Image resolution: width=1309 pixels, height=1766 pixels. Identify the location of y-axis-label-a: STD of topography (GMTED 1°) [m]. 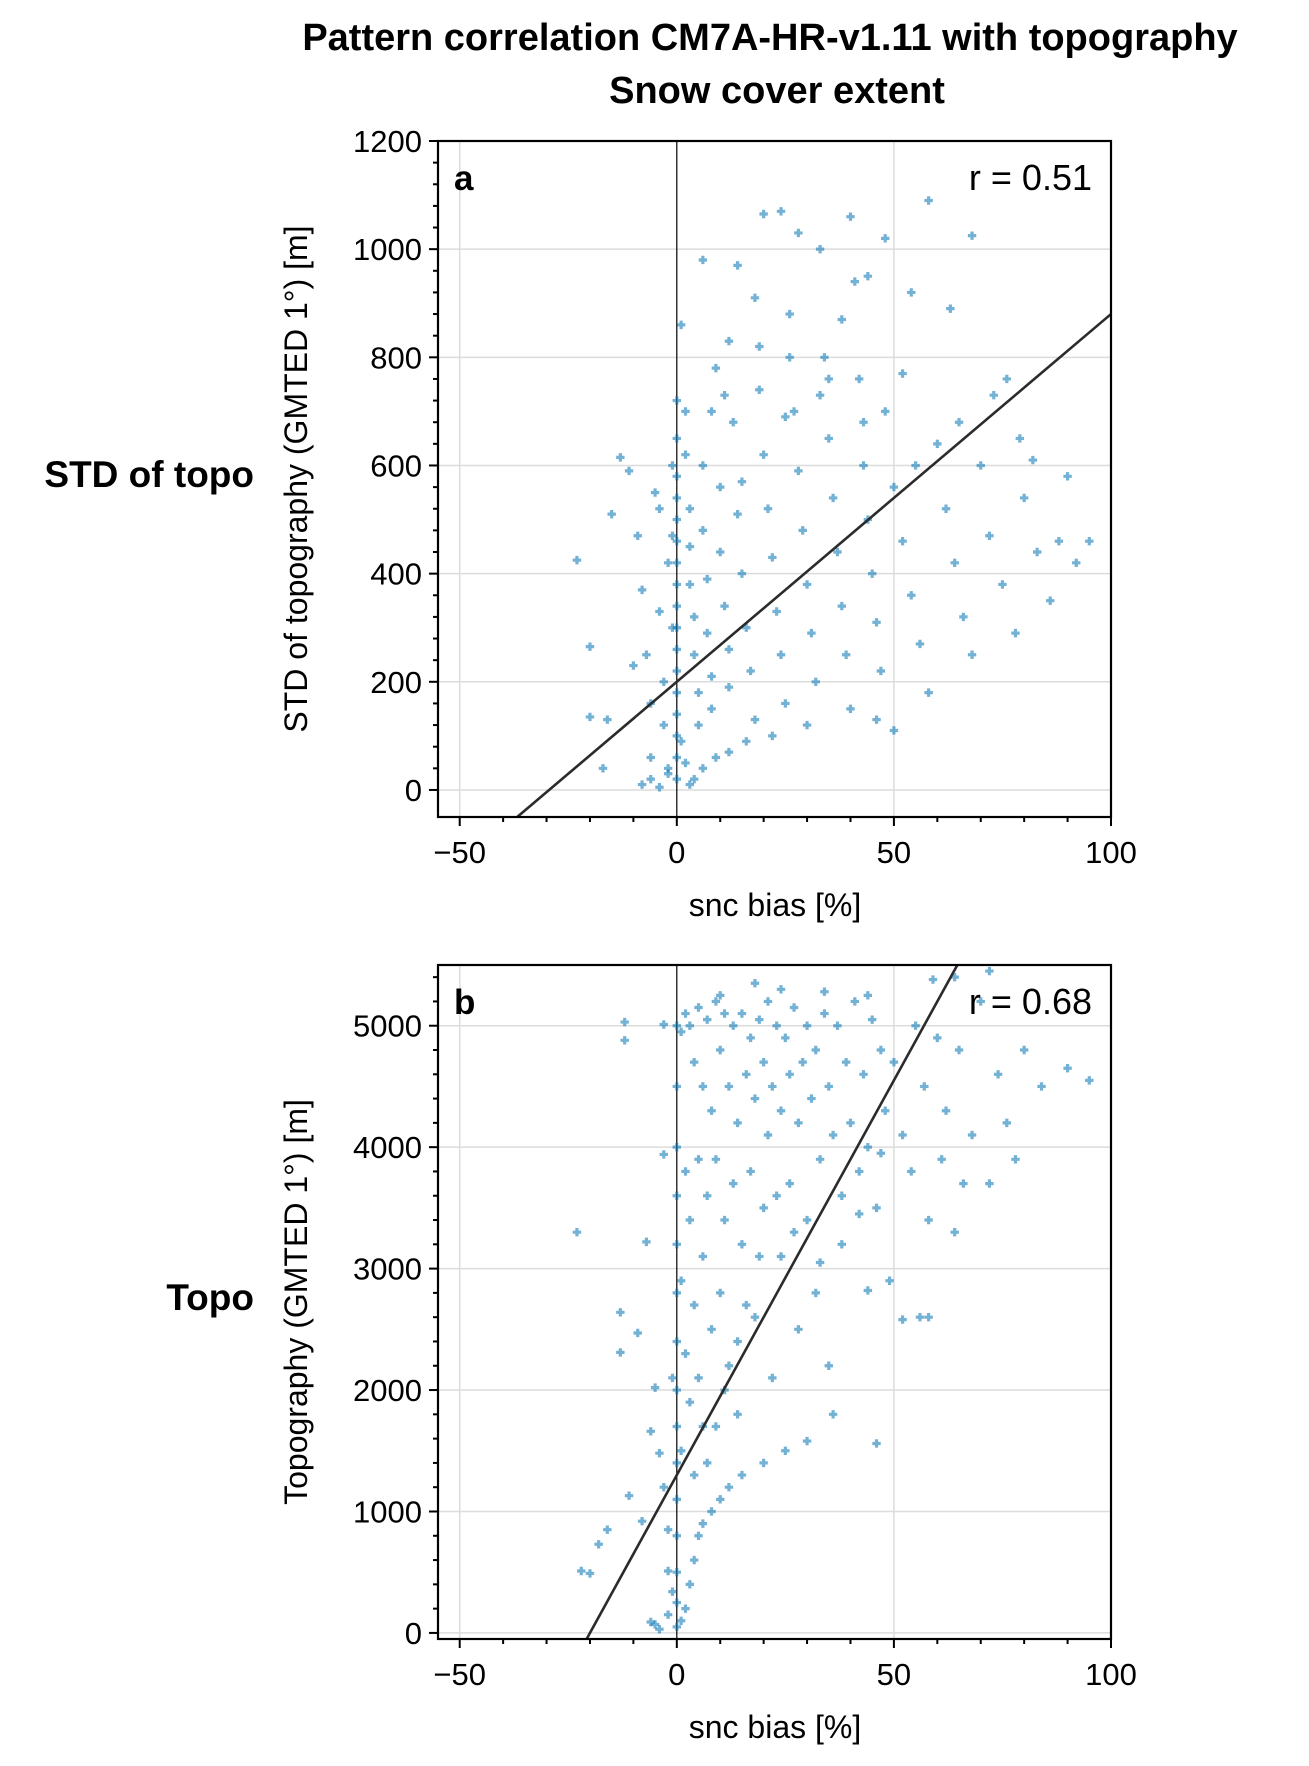
(296, 478).